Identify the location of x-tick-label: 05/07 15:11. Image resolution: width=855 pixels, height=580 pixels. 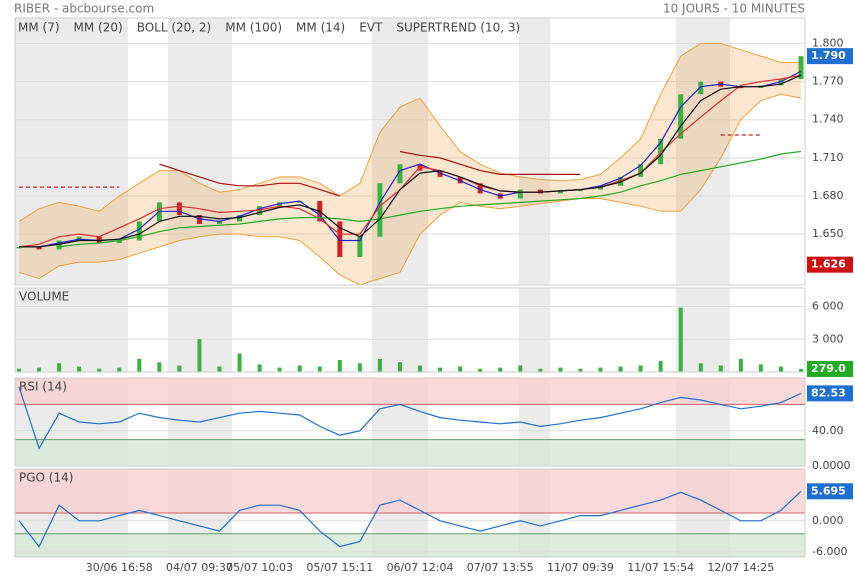
(339, 567).